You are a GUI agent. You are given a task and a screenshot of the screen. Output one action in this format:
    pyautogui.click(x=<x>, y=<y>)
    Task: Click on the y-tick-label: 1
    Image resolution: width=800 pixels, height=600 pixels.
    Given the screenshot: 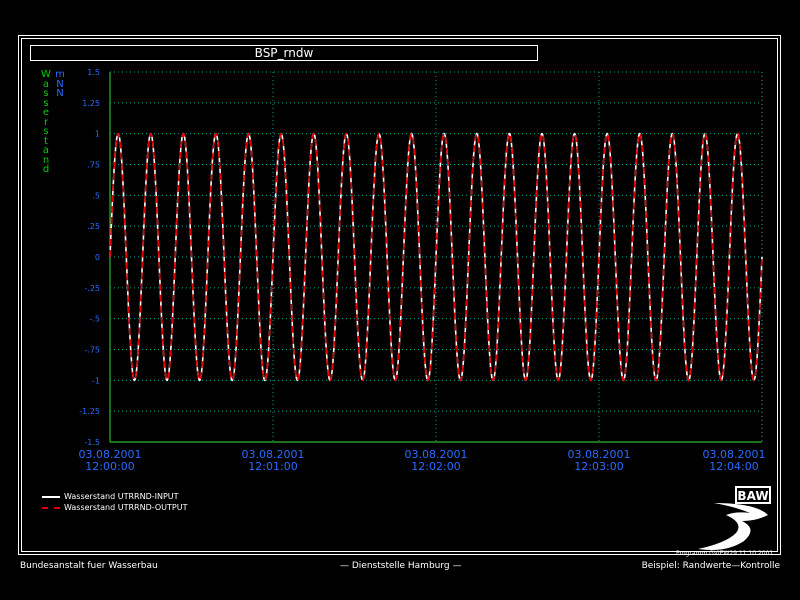 What is the action you would take?
    pyautogui.click(x=97, y=134)
    